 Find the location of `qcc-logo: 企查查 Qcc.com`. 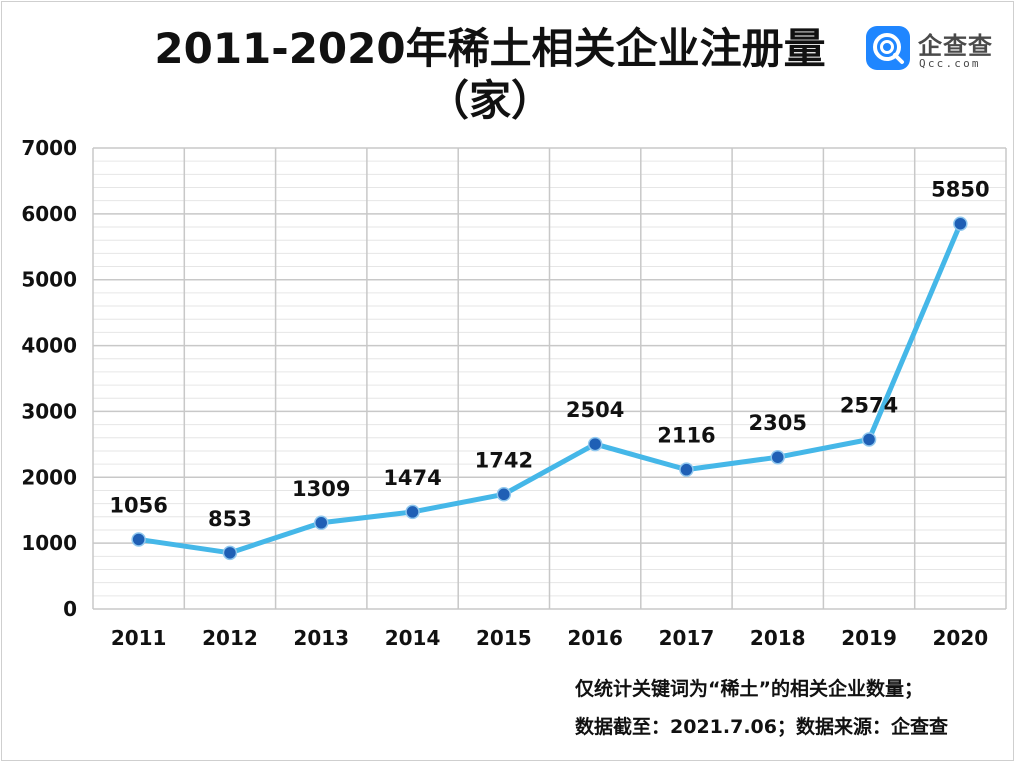

qcc-logo: 企查查 Qcc.com is located at coordinates (936, 49).